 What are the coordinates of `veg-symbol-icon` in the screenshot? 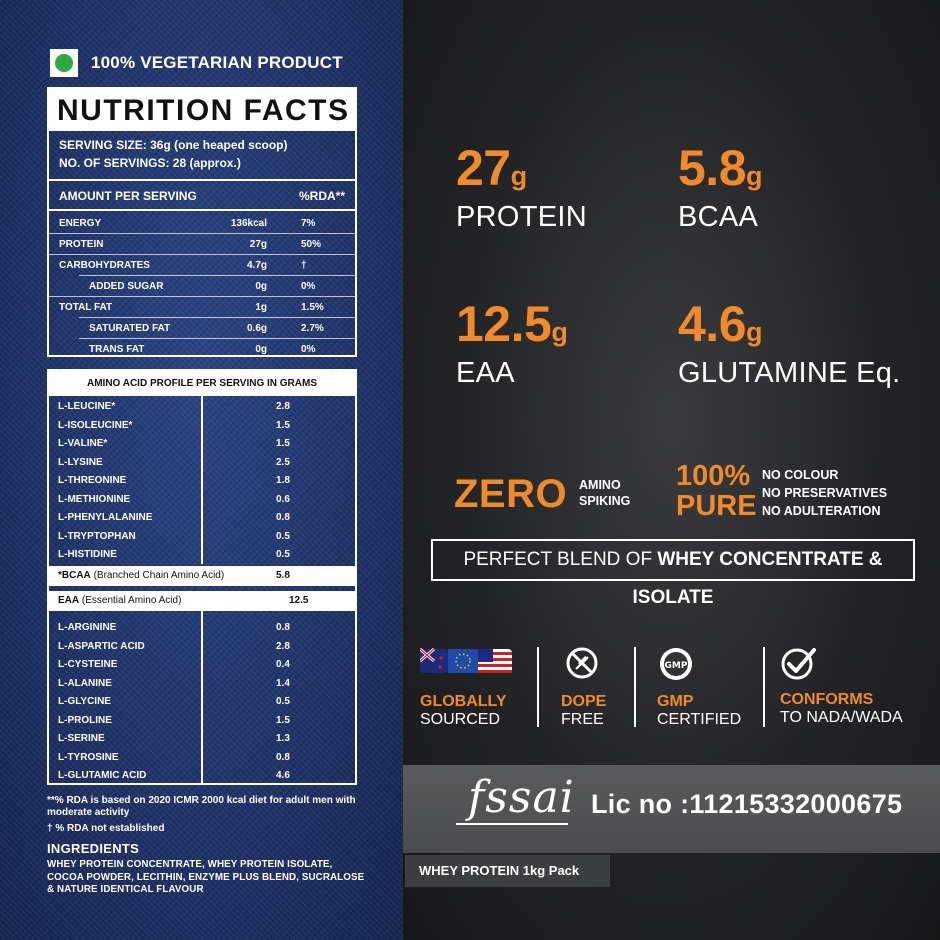 It's located at (64, 63).